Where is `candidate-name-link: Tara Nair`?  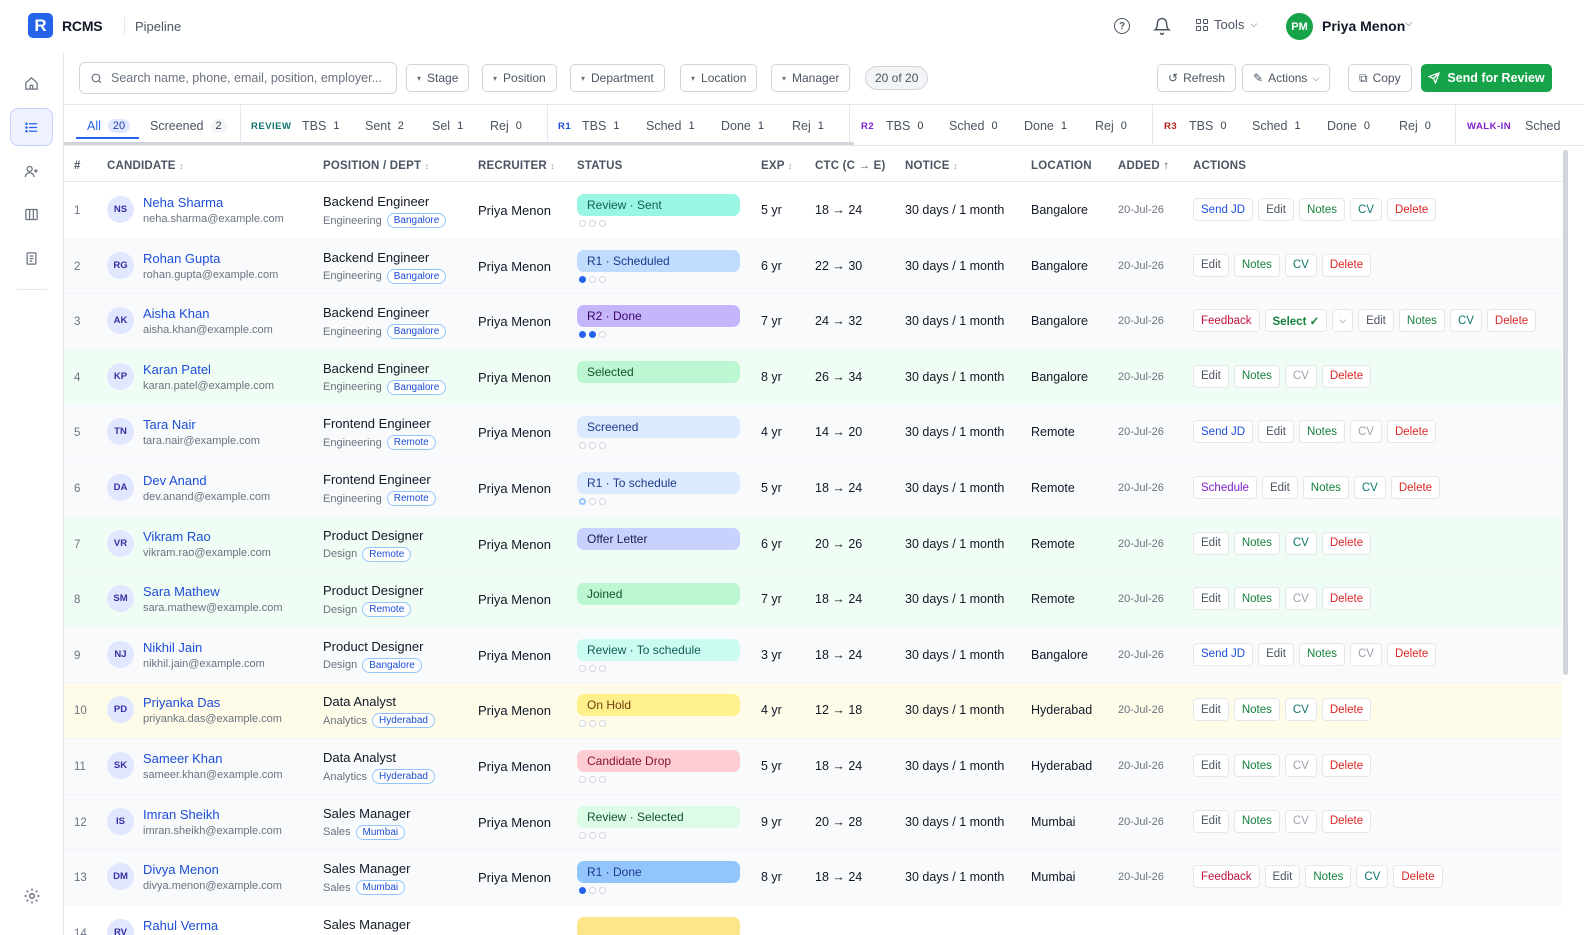 candidate-name-link: Tara Nair is located at coordinates (169, 425).